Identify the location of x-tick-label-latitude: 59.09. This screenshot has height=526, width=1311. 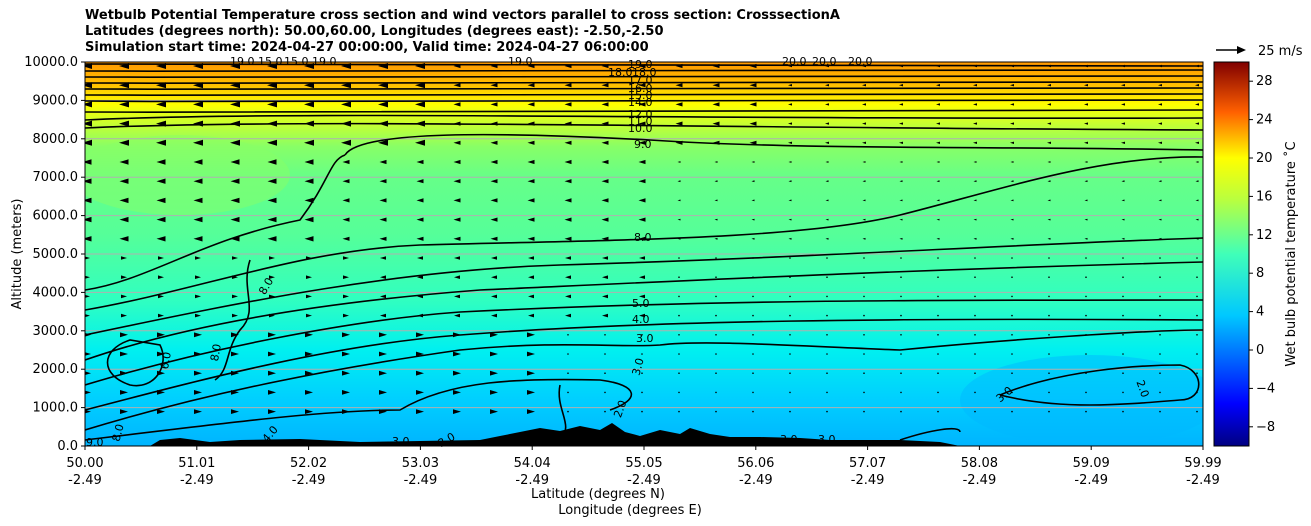
(1091, 463).